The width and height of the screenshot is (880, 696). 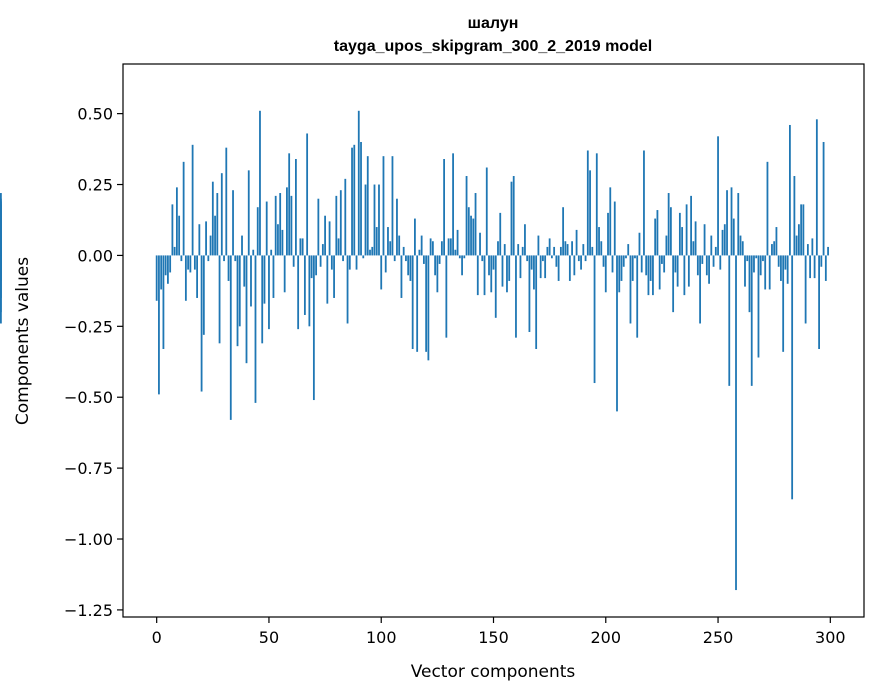 What do you see at coordinates (88, 468) in the screenshot?
I see `y-tick-label: −0.75` at bounding box center [88, 468].